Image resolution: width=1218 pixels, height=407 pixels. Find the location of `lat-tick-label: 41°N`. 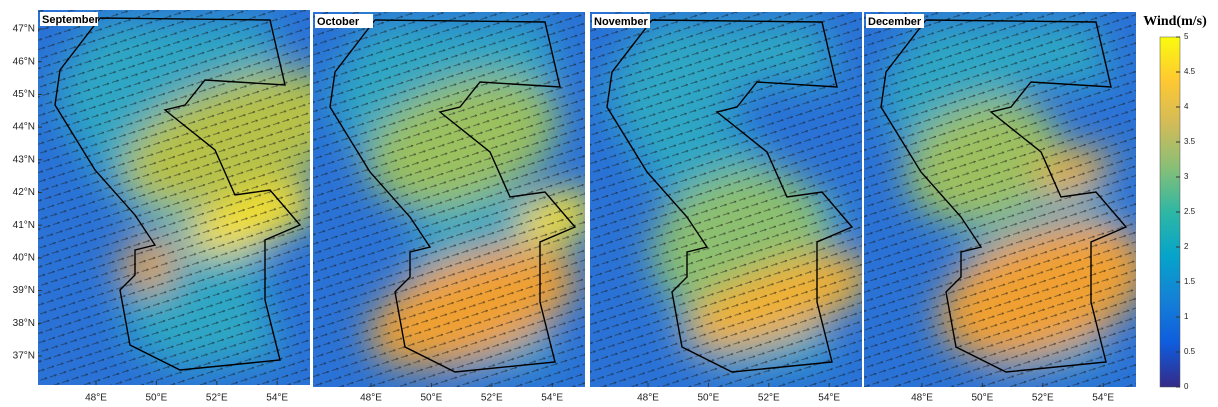

lat-tick-label: 41°N is located at coordinates (24, 225).